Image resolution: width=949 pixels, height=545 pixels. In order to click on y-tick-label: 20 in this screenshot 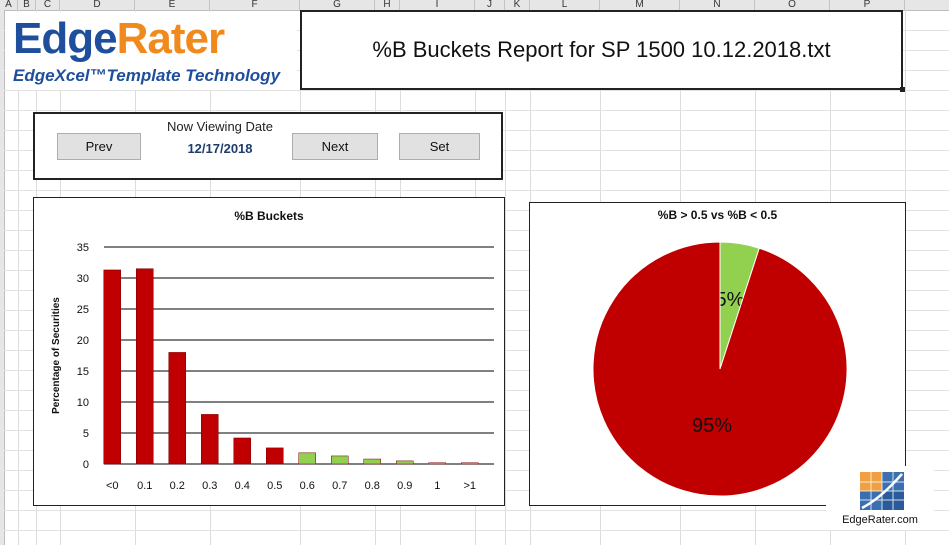, I will do `click(83, 341)`.